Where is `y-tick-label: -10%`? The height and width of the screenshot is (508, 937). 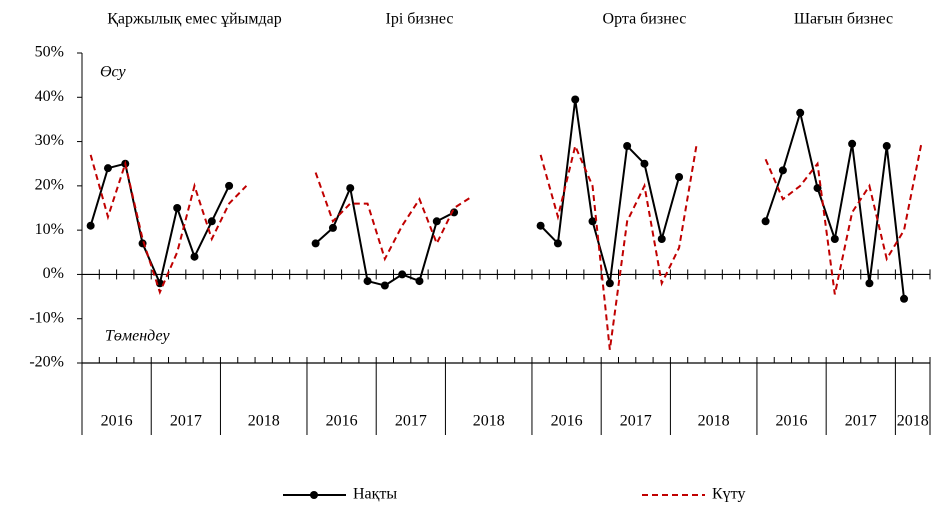 y-tick-label: -10% is located at coordinates (46, 317).